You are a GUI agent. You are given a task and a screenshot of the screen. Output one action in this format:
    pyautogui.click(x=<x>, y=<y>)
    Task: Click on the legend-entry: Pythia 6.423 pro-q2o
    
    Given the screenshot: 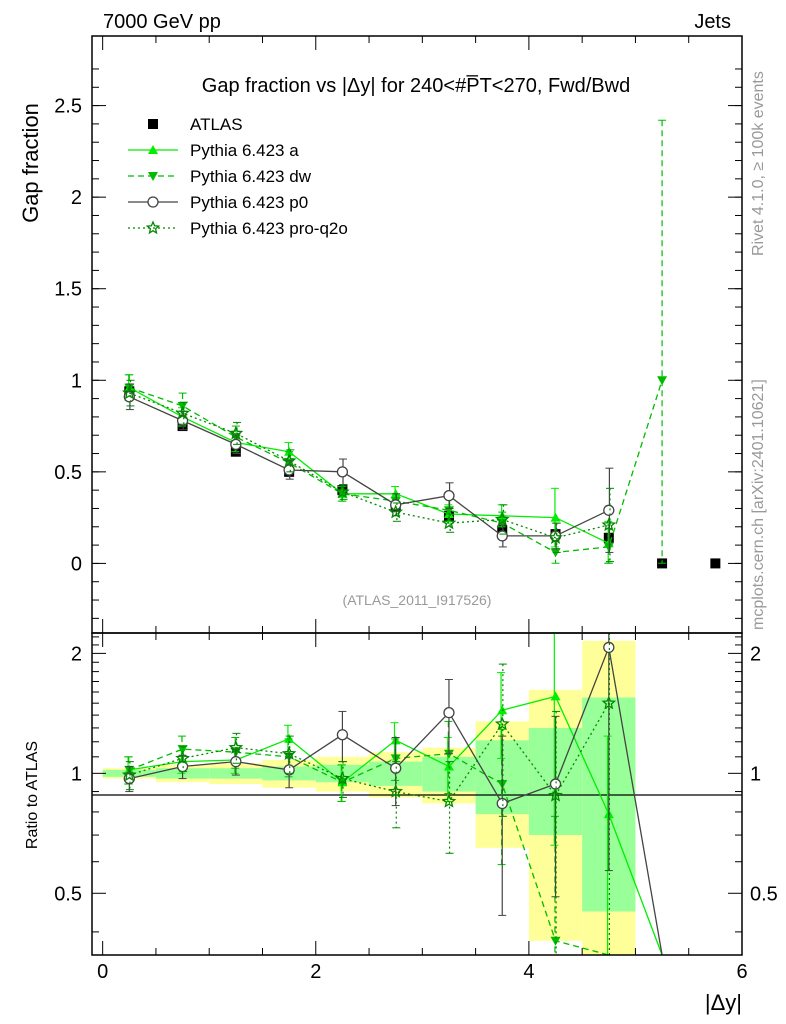 What is the action you would take?
    pyautogui.click(x=238, y=228)
    